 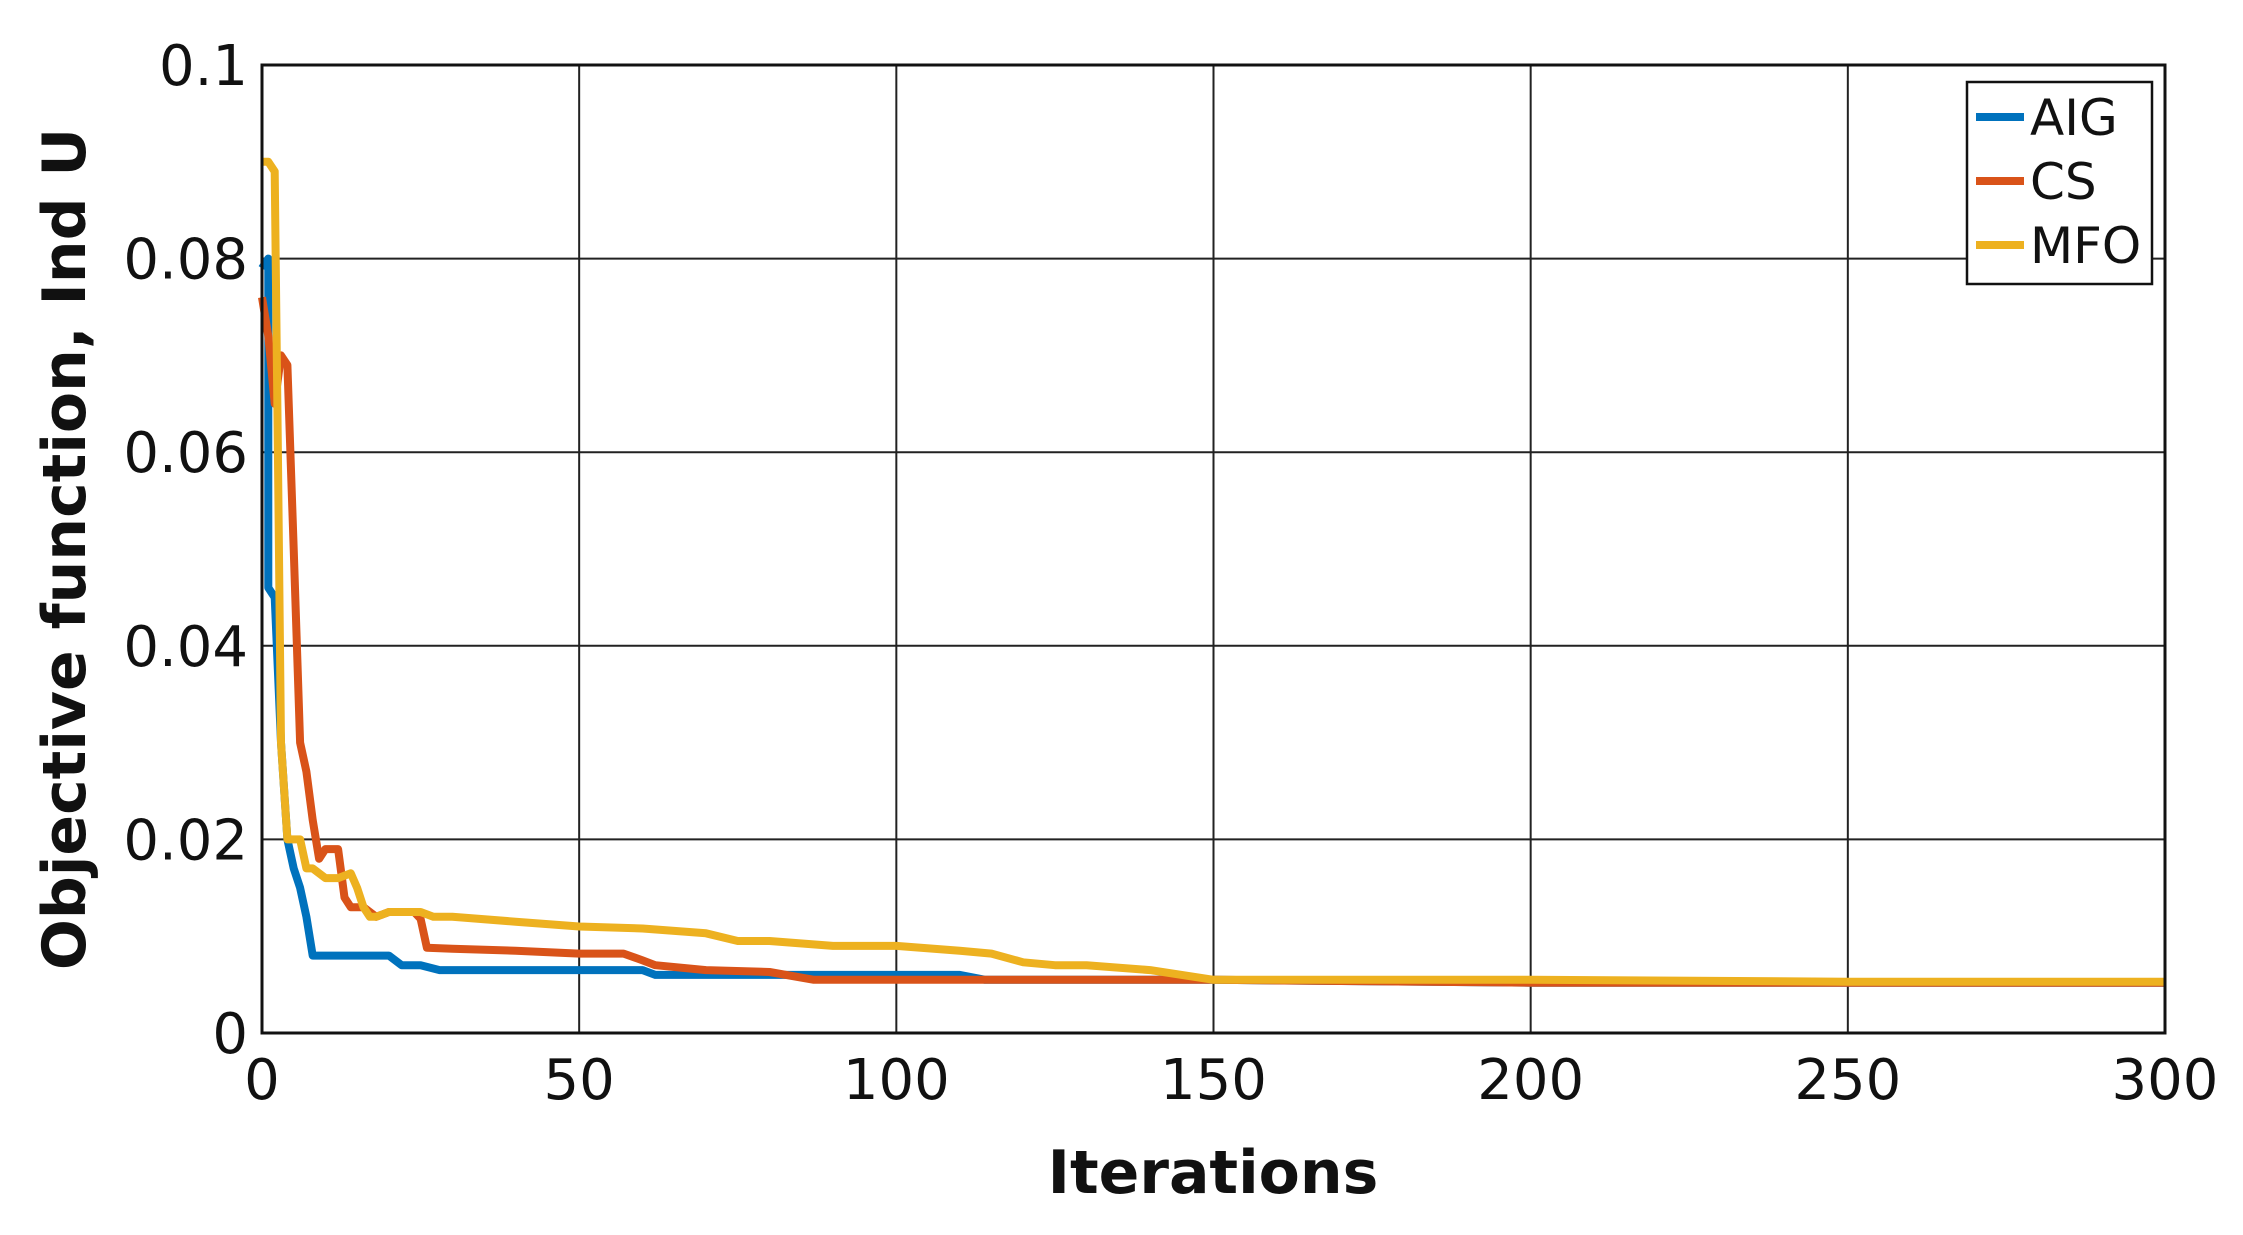 I want to click on x-tick-label: 250, so click(x=1847, y=1080).